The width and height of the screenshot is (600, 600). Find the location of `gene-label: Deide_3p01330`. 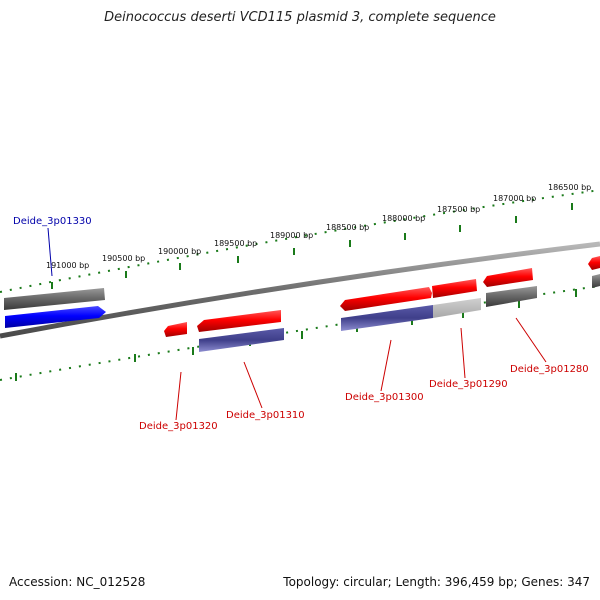

gene-label: Deide_3p01330 is located at coordinates (52, 221).